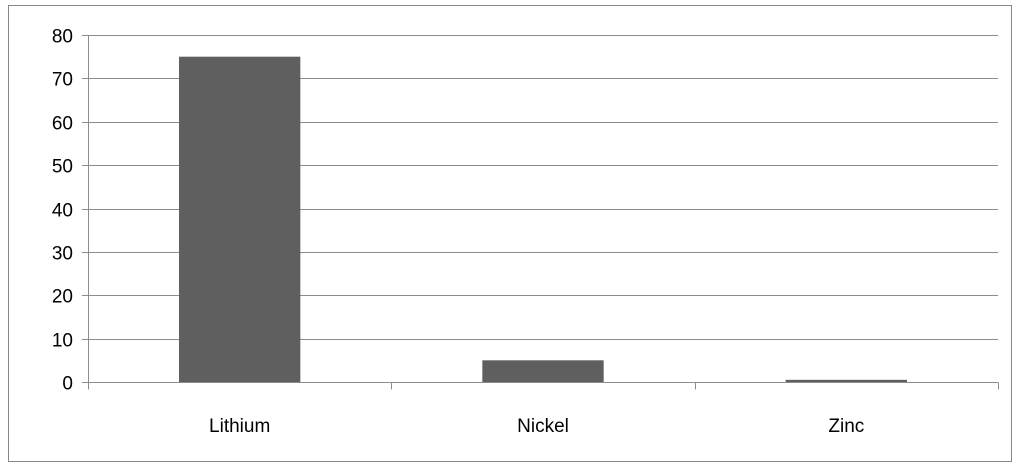 This screenshot has width=1016, height=467. Describe the element at coordinates (62, 254) in the screenshot. I see `y-tick-label: 30` at that location.